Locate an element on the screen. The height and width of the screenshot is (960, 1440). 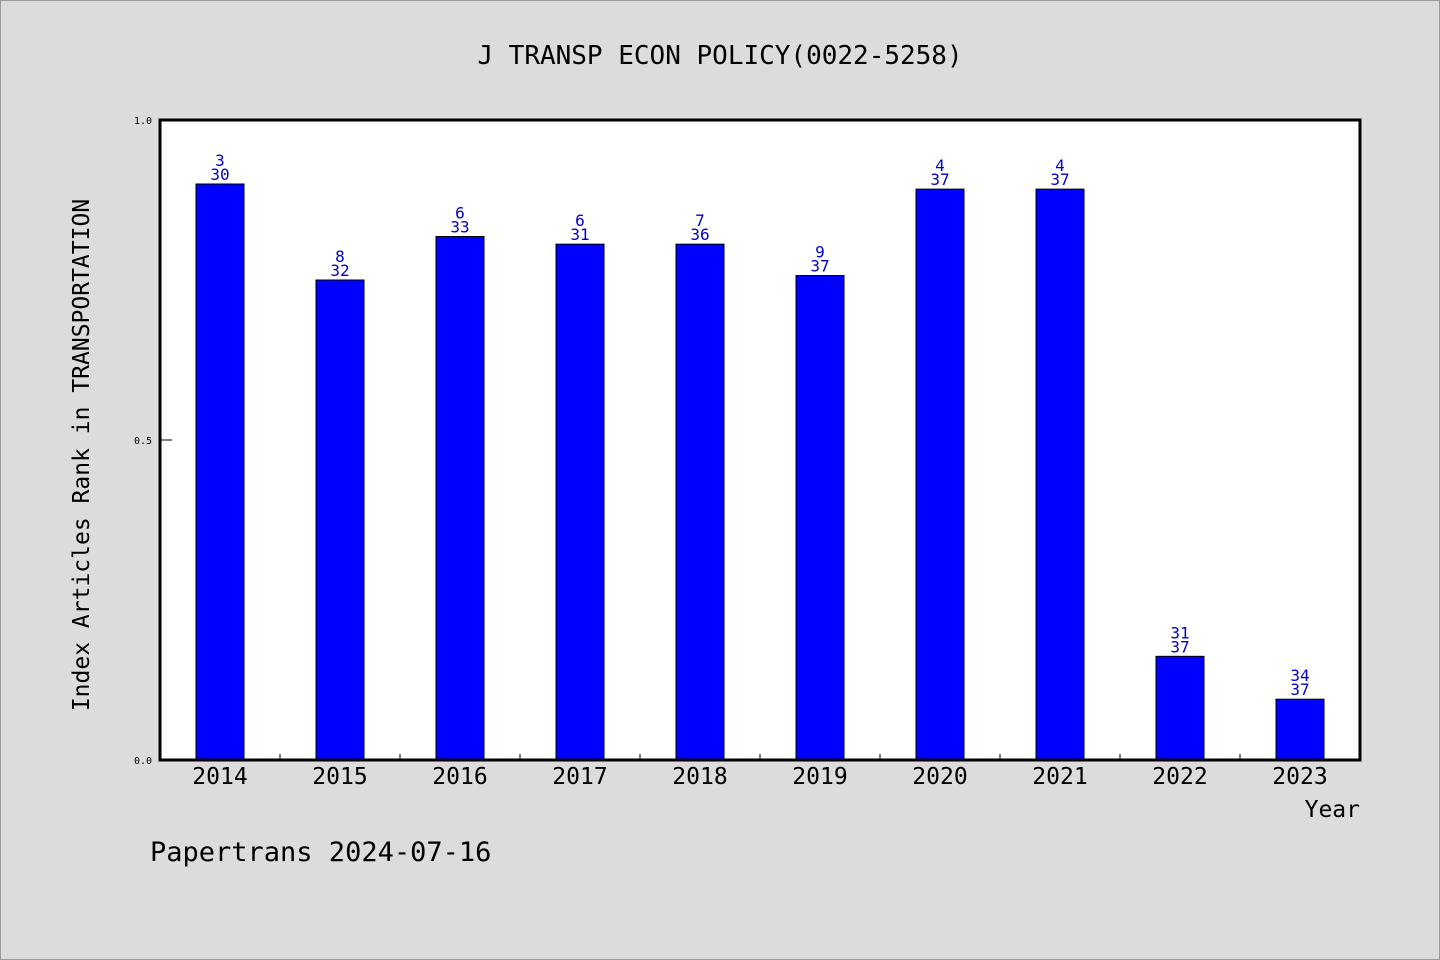
data-label-rank: 34 is located at coordinates (1299, 675).